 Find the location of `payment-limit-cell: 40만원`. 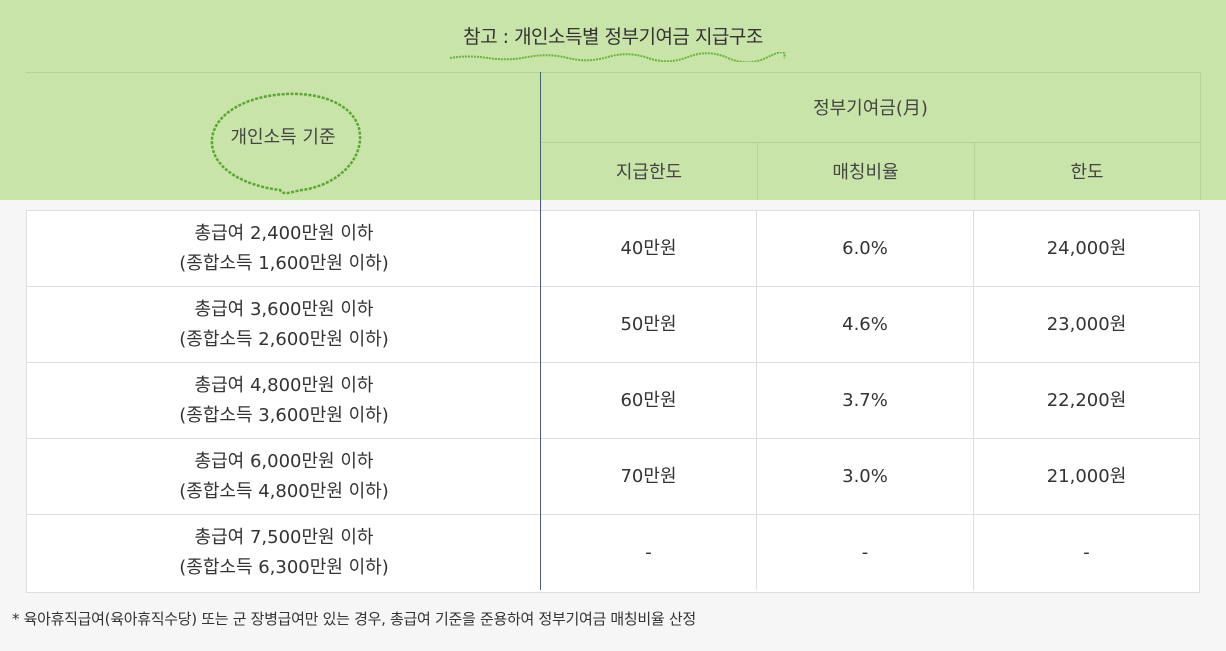

payment-limit-cell: 40만원 is located at coordinates (649, 248).